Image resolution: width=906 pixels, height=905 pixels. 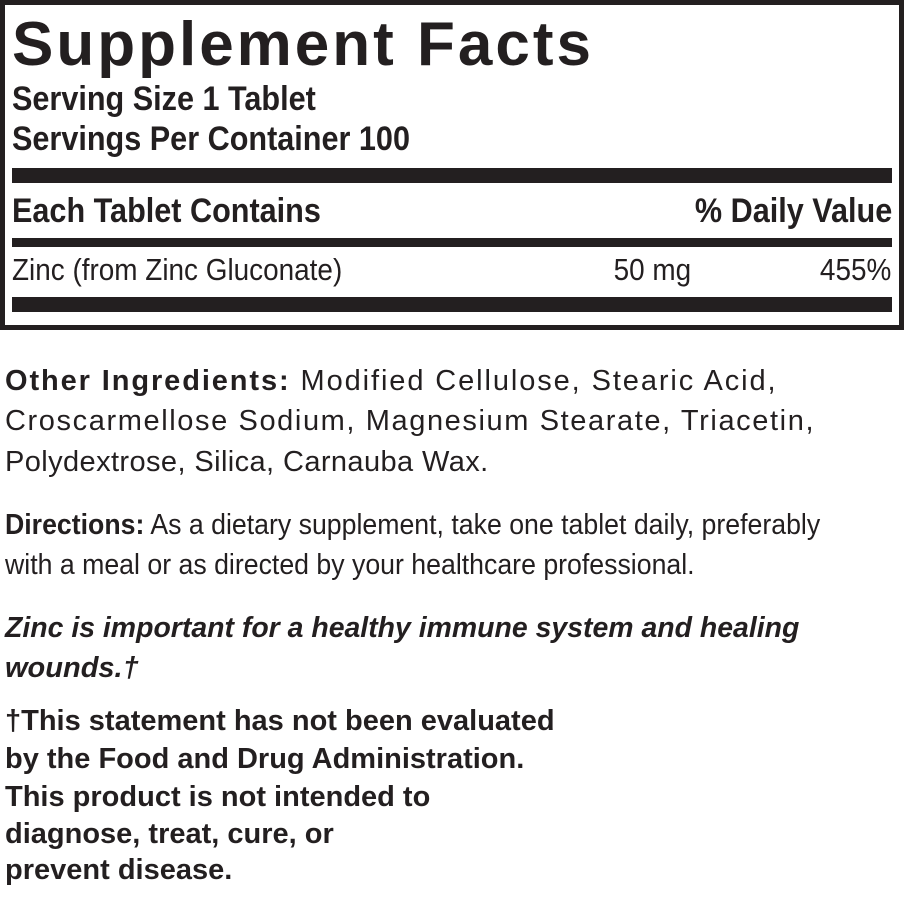 I want to click on other-ingredients-text: Modified Cellulose, Stearic Acid,, so click(x=539, y=381).